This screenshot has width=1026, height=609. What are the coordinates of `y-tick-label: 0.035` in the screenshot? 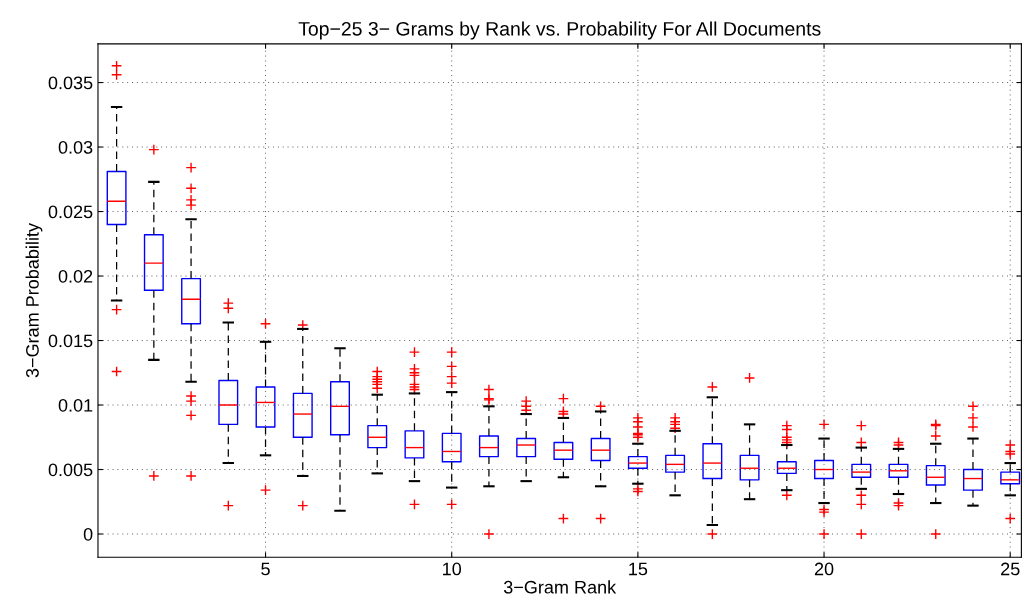 It's located at (70, 83).